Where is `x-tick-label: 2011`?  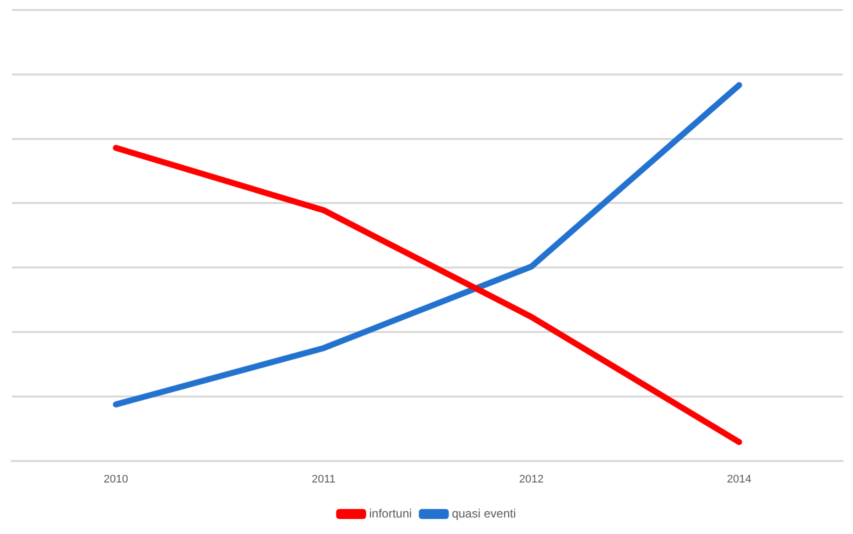 x-tick-label: 2011 is located at coordinates (324, 479).